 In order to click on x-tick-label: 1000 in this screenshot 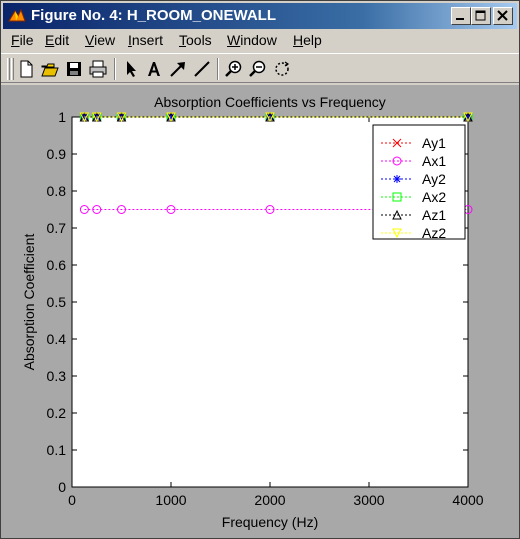, I will do `click(170, 500)`.